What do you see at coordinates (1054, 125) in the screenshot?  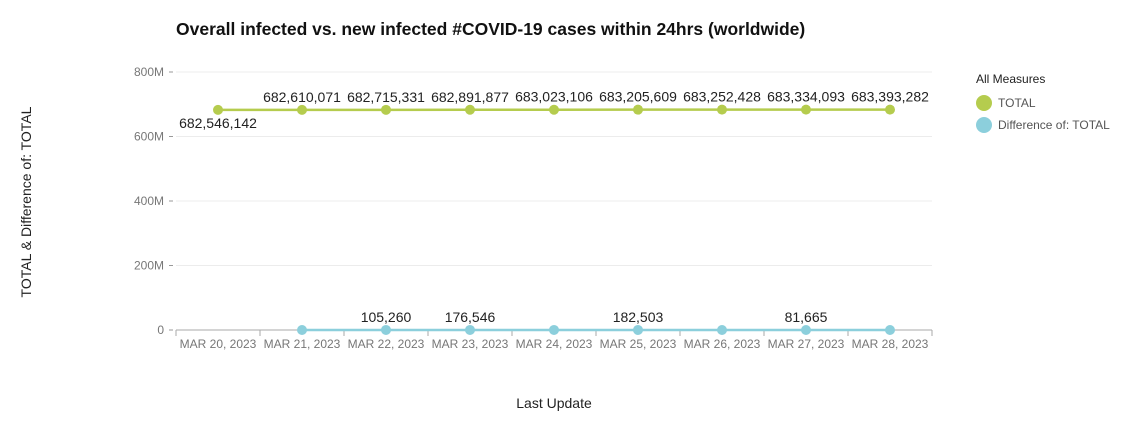 I see `legend-label-difference: Difference of: TOTAL` at bounding box center [1054, 125].